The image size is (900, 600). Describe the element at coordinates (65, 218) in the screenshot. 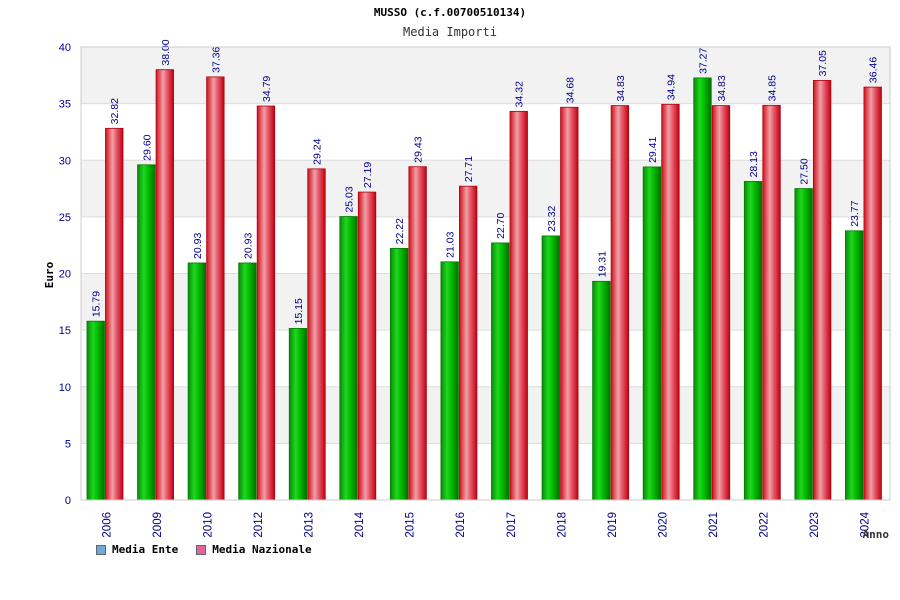

I see `y-tick-label: 25` at that location.